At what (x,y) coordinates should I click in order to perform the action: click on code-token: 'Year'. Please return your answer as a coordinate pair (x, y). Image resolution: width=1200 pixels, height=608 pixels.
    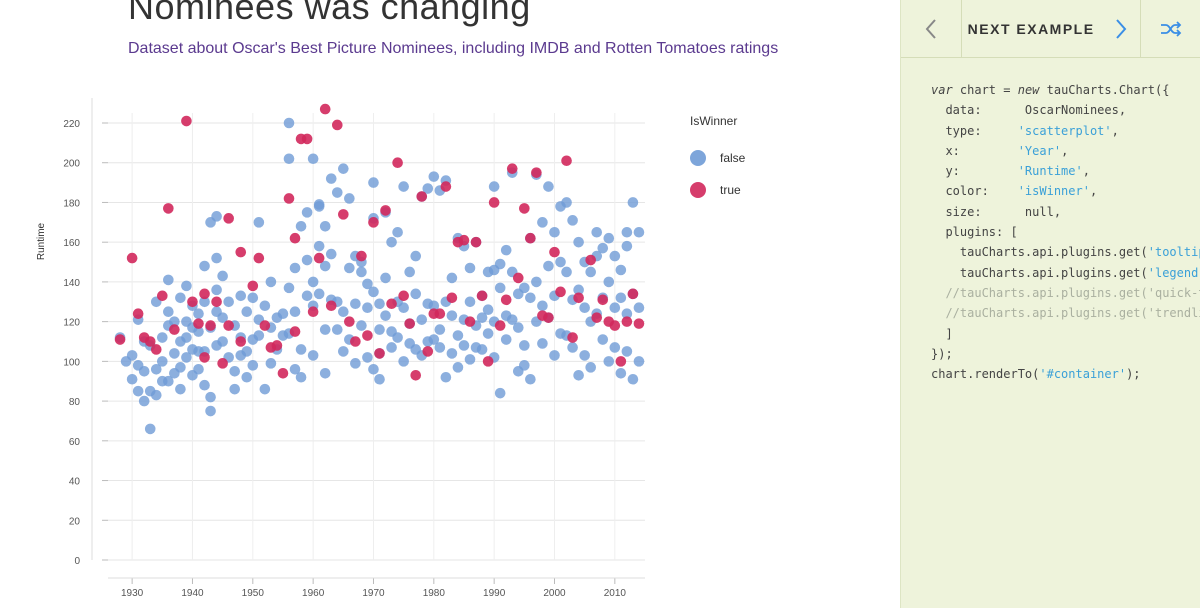
    Looking at the image, I should click on (1039, 150).